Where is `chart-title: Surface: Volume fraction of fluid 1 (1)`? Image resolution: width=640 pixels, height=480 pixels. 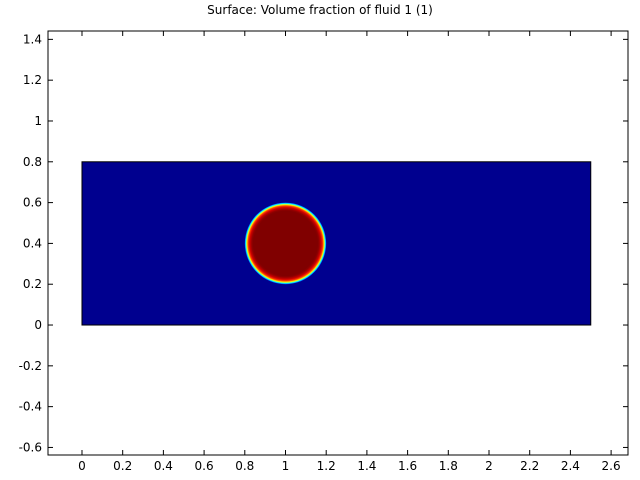 chart-title: Surface: Volume fraction of fluid 1 (1) is located at coordinates (320, 10).